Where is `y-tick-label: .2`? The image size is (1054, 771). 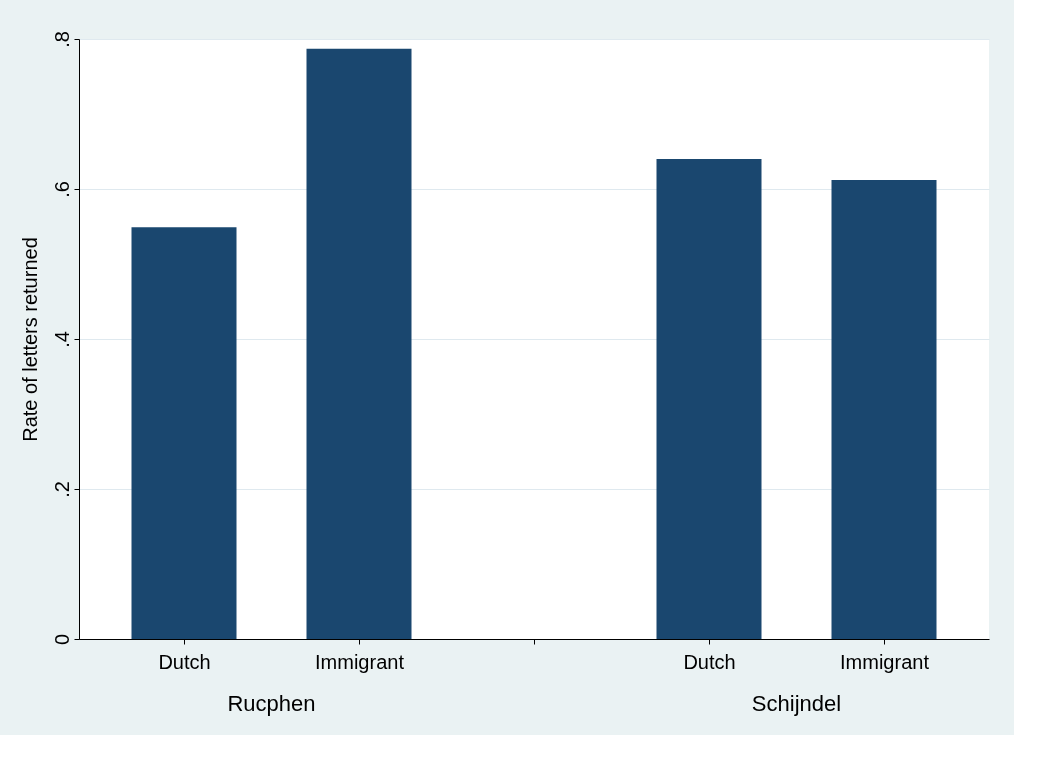
y-tick-label: .2 is located at coordinates (61, 489).